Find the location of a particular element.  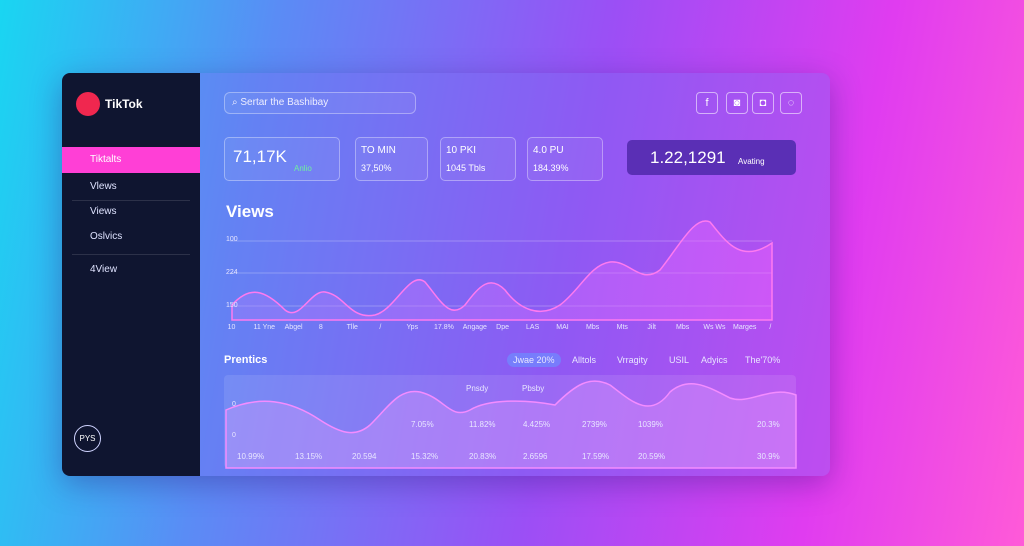

views-title: Views is located at coordinates (250, 211).